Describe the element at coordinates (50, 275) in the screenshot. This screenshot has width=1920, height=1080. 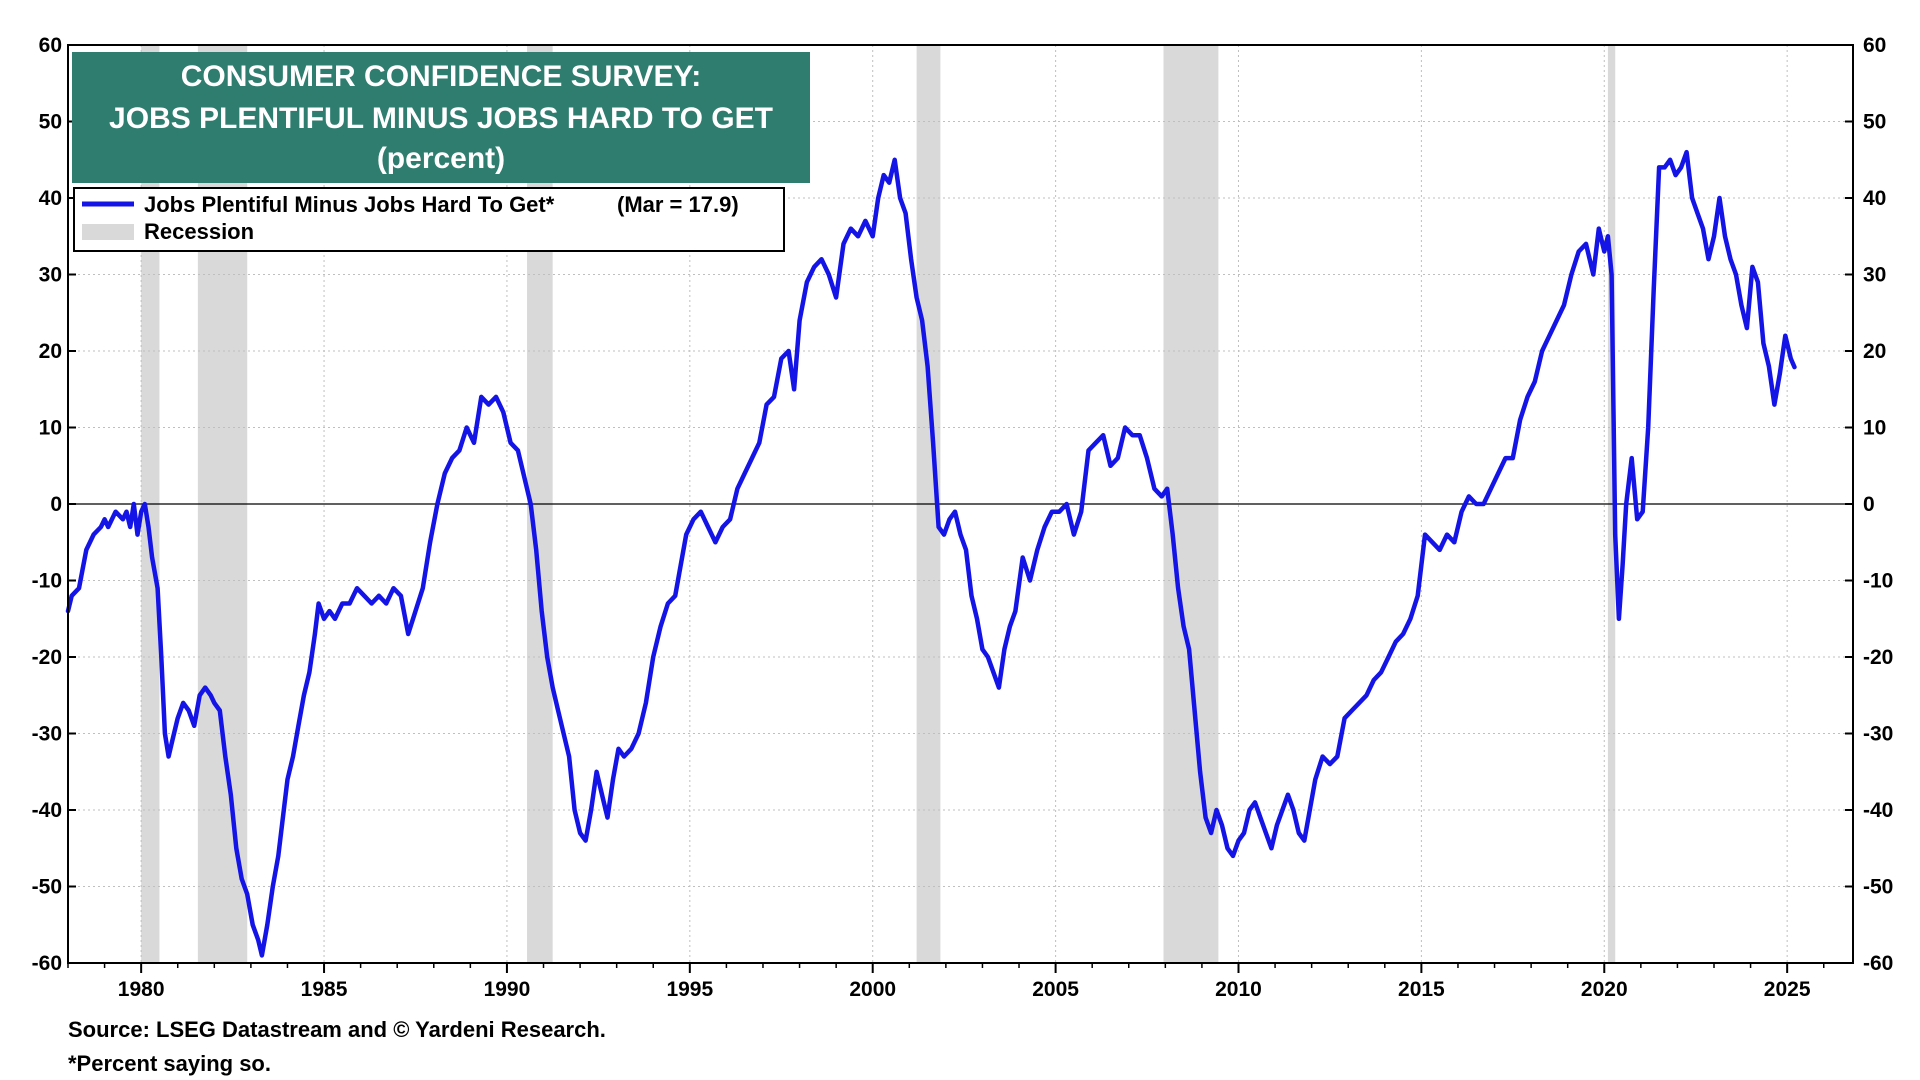
I see `y-tick-label-left: 30` at that location.